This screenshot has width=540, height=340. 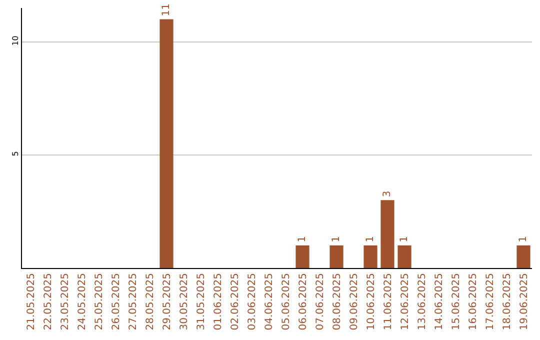 What do you see at coordinates (286, 301) in the screenshot?
I see `x-tick-label: 05.06.2025` at bounding box center [286, 301].